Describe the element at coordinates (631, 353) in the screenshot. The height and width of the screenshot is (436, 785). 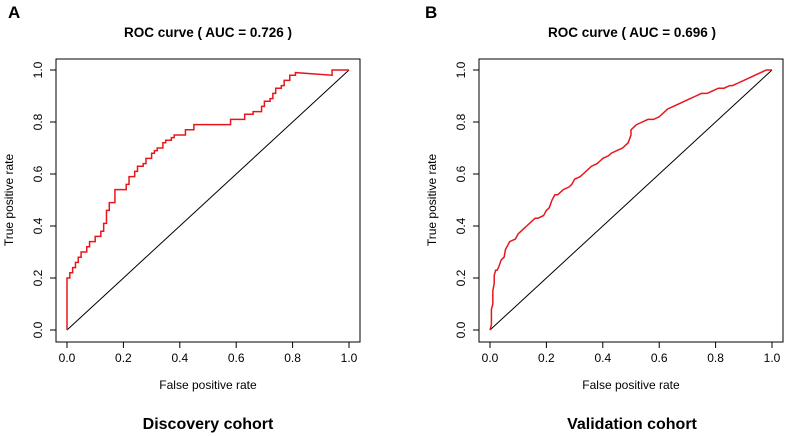
I see `x-axis-b: 0.0 0.2 0.4 0.6 0.8 1.0` at that location.